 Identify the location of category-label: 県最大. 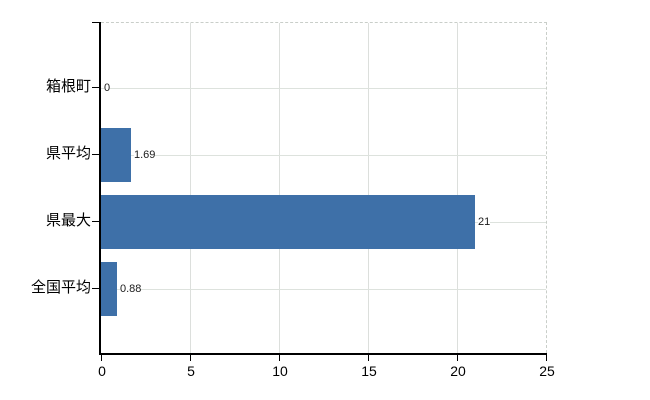
(68, 220).